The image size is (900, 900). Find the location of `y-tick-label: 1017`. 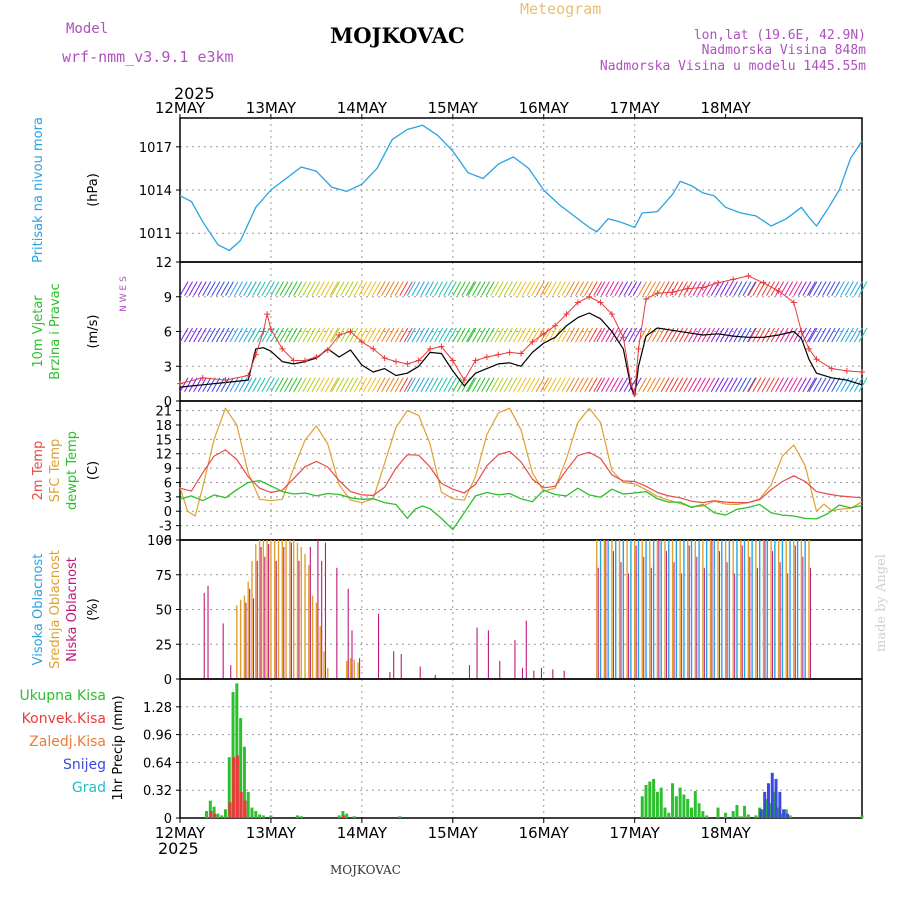

y-tick-label: 1017 is located at coordinates (155, 148).